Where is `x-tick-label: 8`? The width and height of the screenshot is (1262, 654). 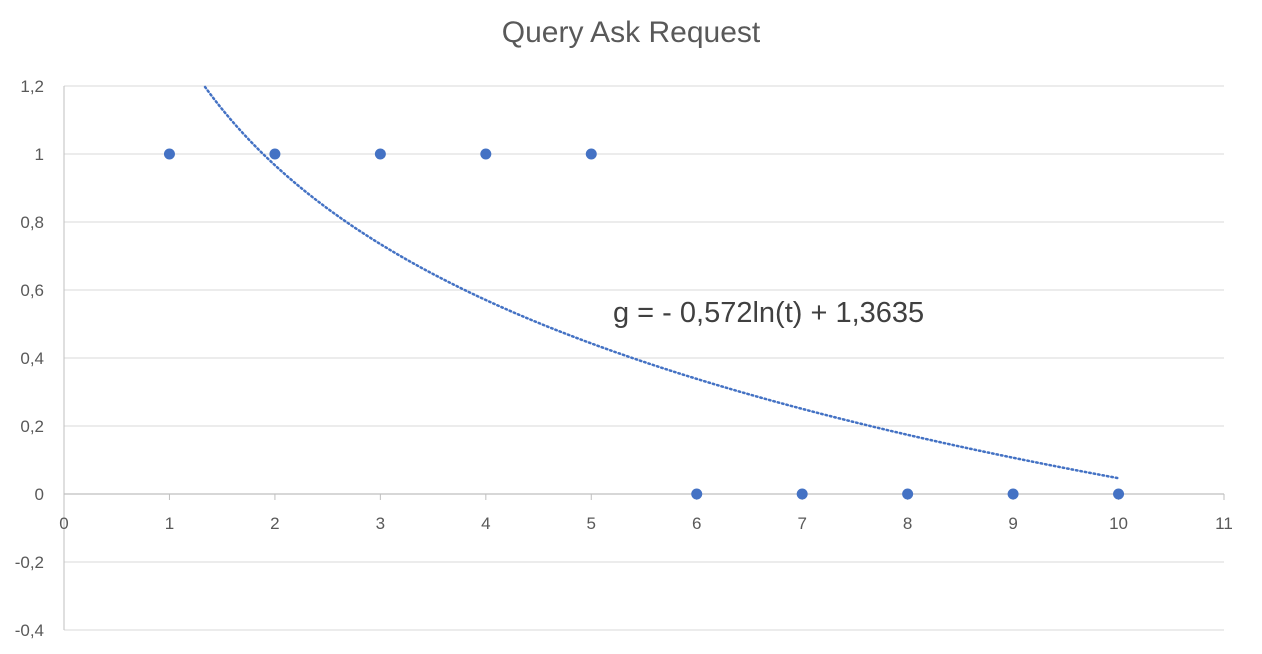
x-tick-label: 8 is located at coordinates (907, 523).